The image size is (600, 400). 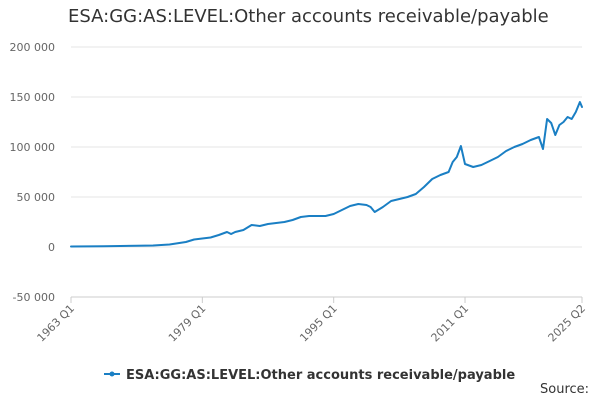 What do you see at coordinates (33, 147) in the screenshot?
I see `y-tick-label: 100 000` at bounding box center [33, 147].